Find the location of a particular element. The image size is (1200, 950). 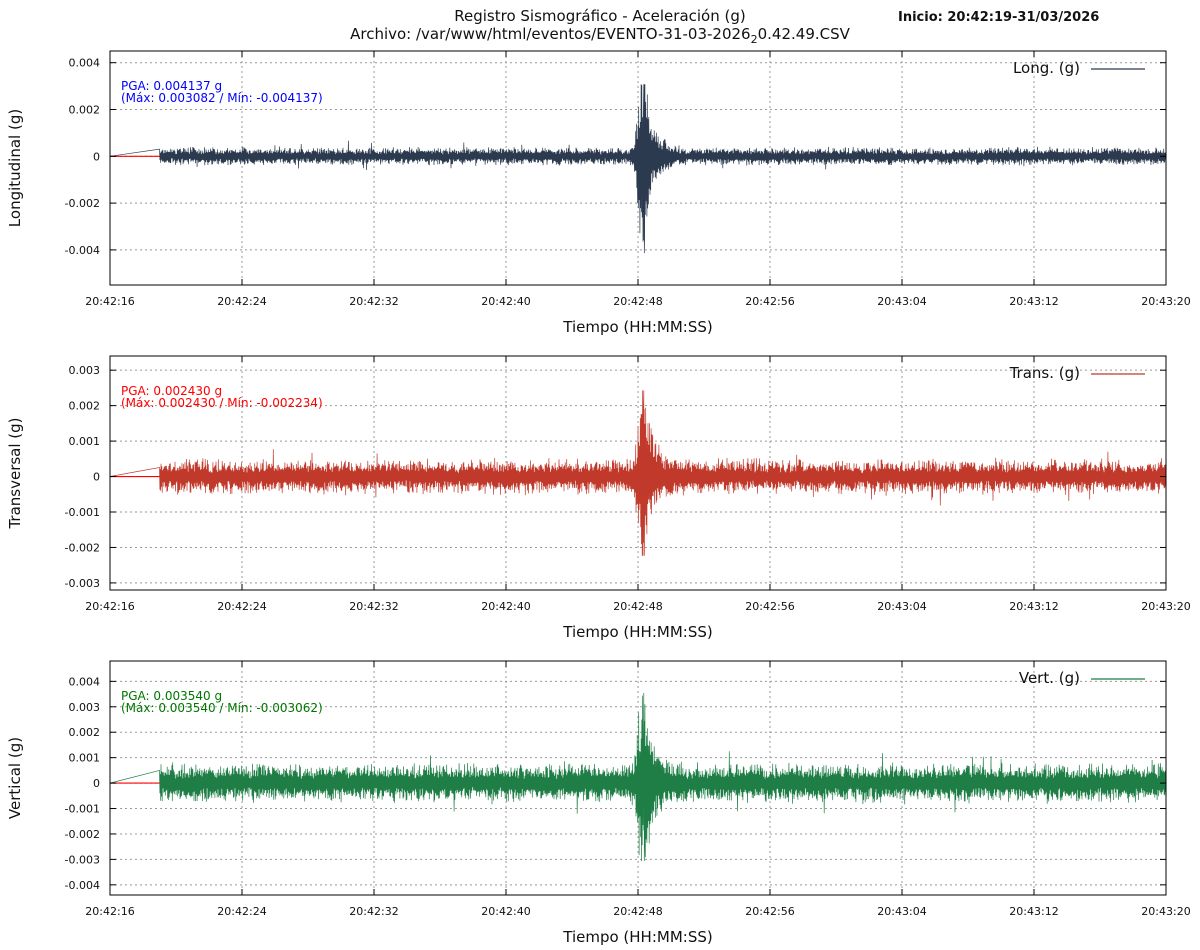

legend-label: Trans. (g) is located at coordinates (1044, 373).